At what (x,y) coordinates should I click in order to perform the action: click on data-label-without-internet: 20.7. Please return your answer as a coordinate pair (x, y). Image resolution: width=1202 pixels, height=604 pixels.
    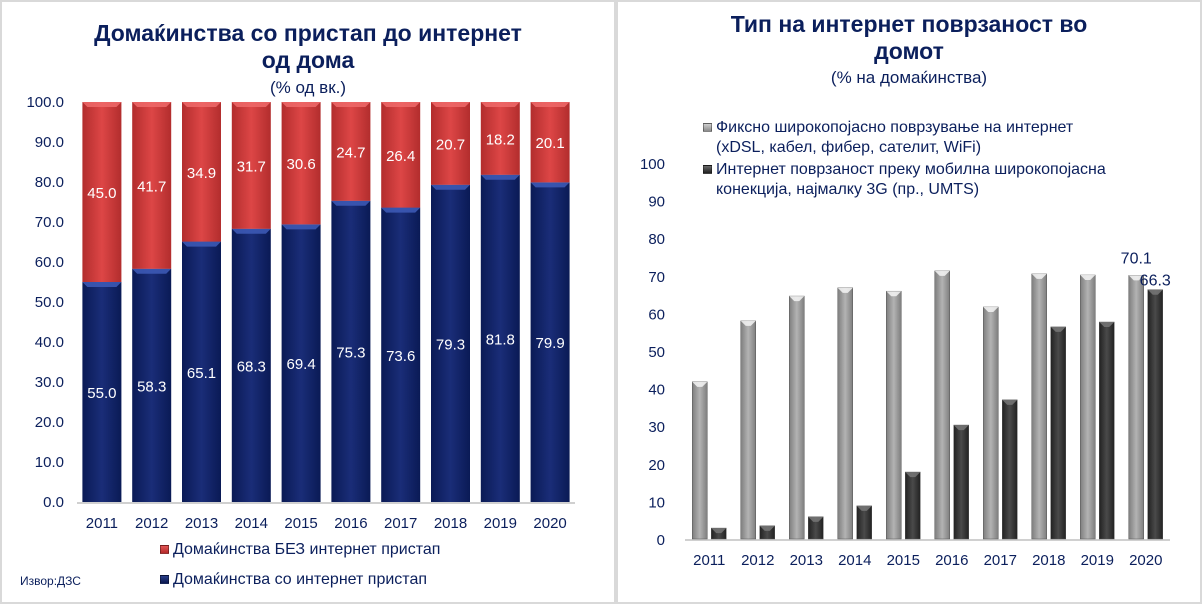
    Looking at the image, I should click on (450, 144).